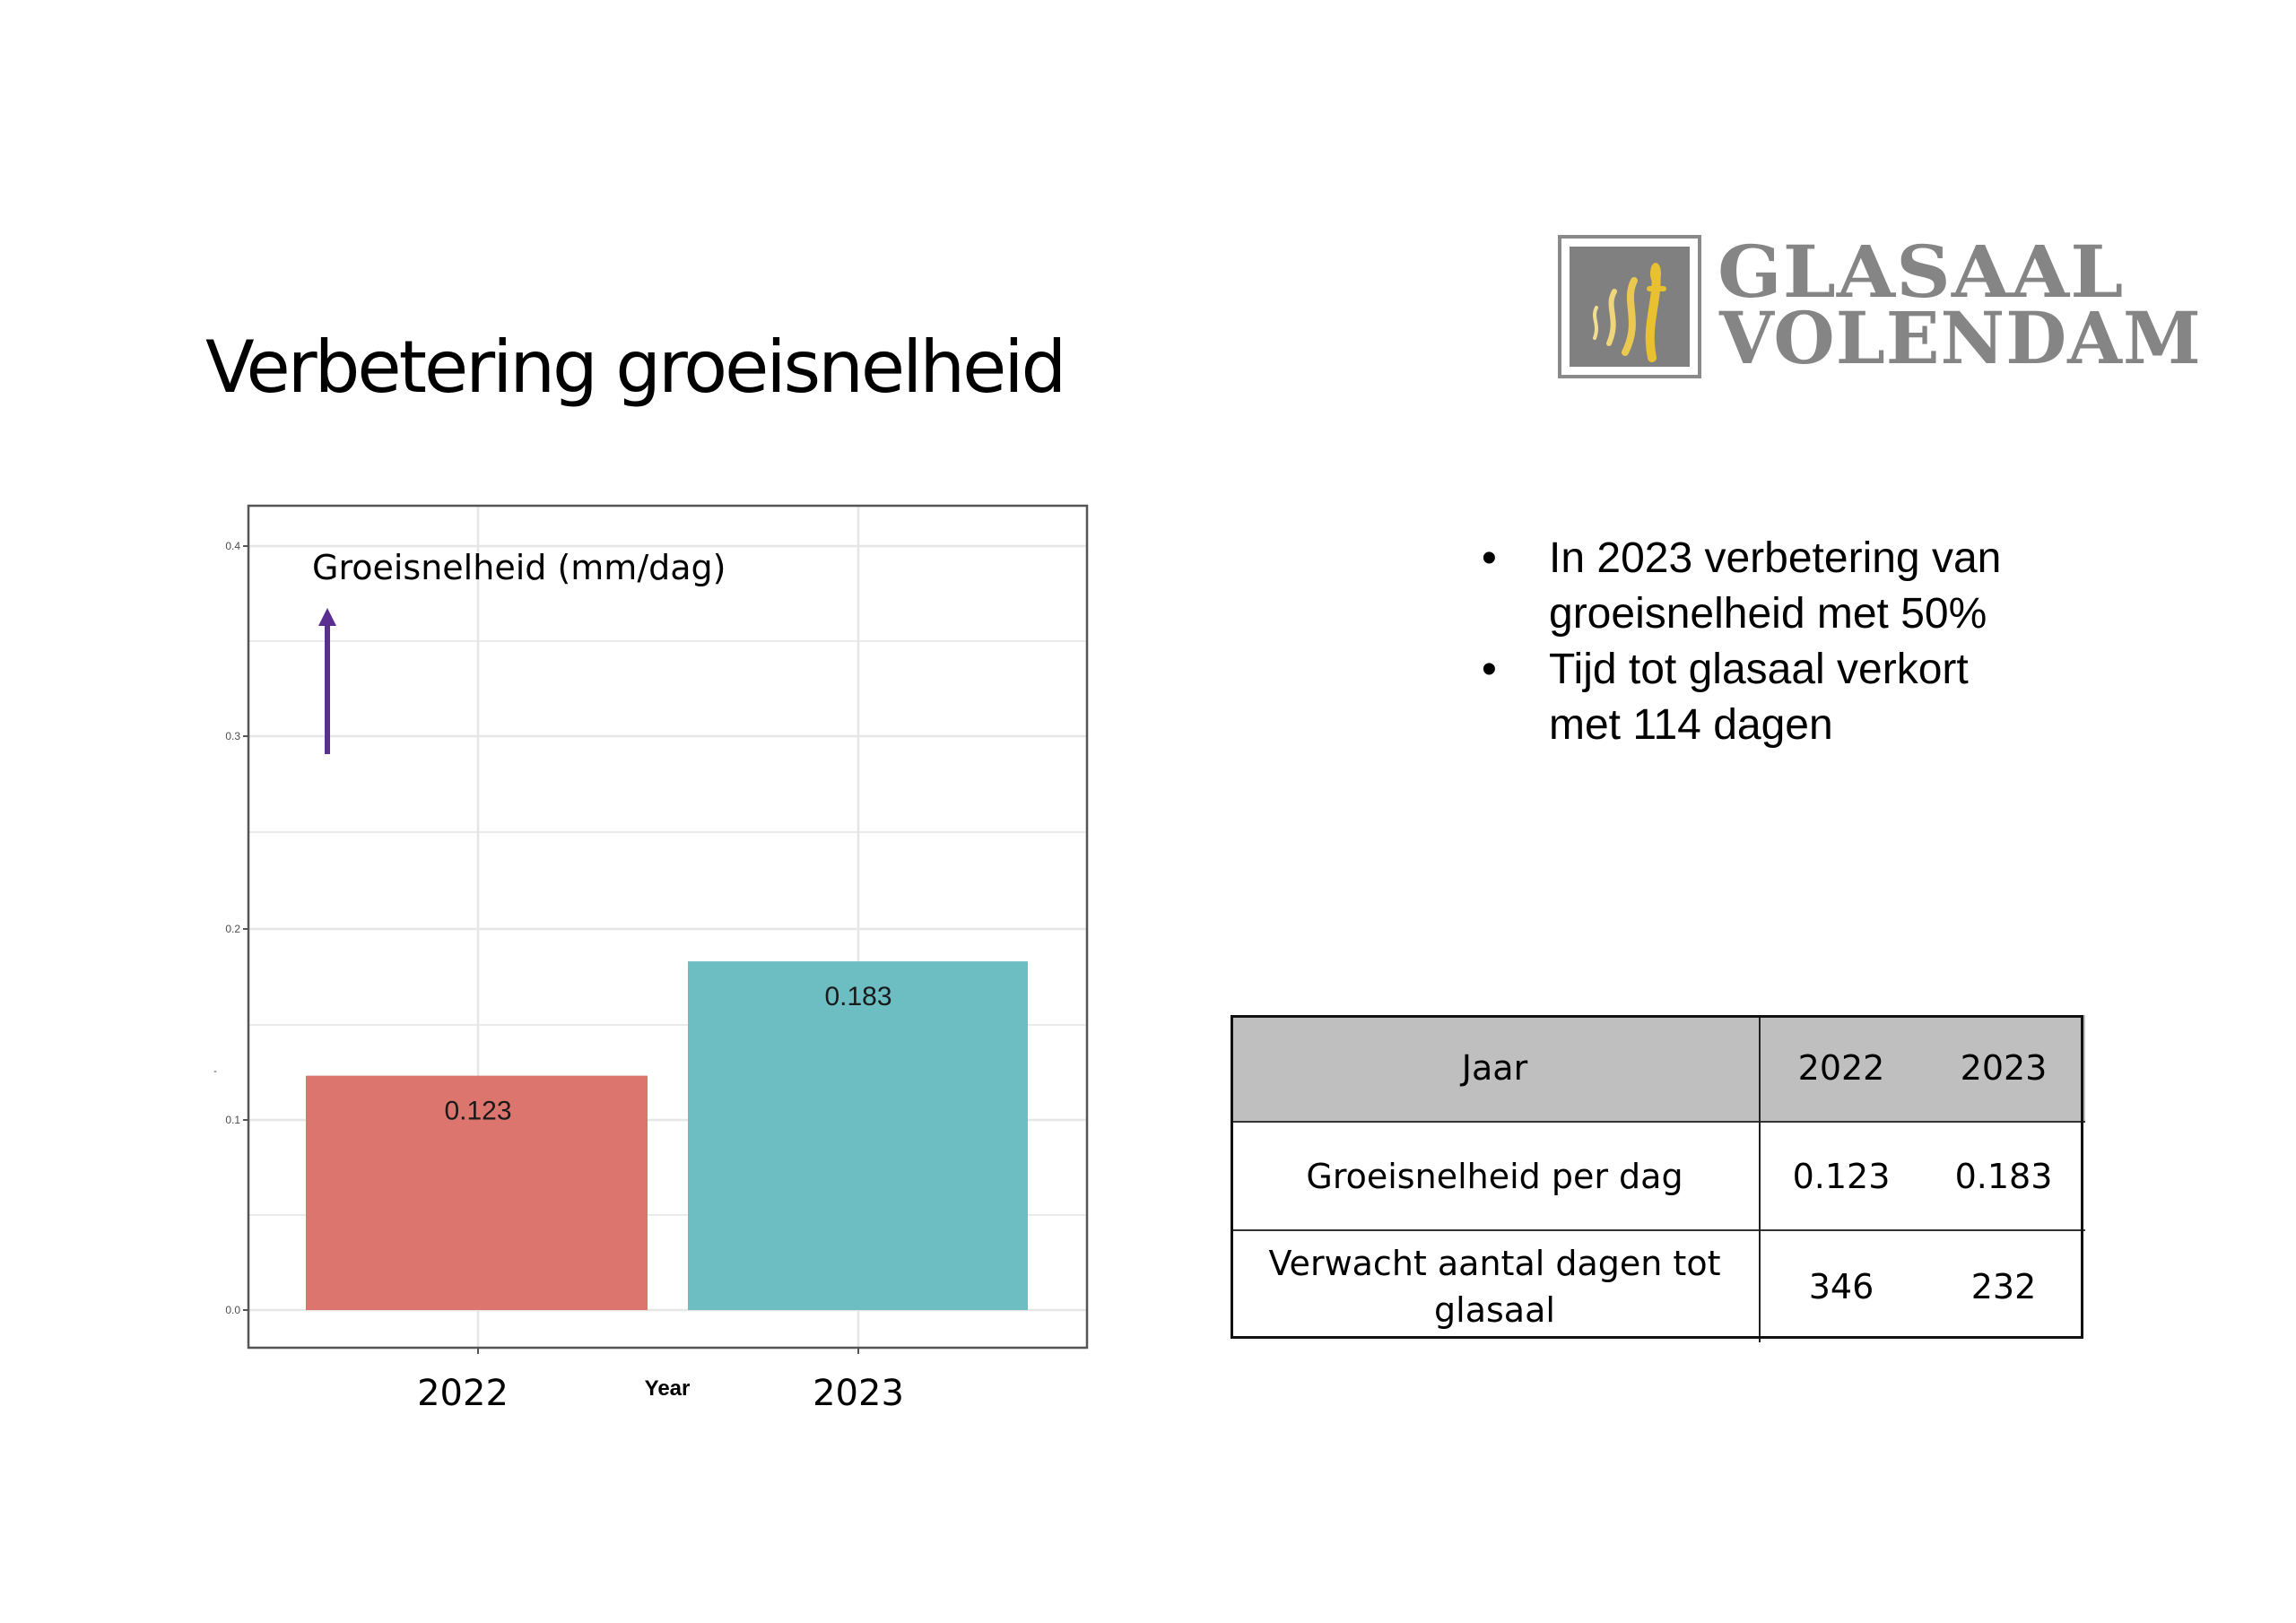 The height and width of the screenshot is (1623, 2296). Describe the element at coordinates (1759, 669) in the screenshot. I see `bullet-text-line: Tijd tot glasaal verkort` at that location.